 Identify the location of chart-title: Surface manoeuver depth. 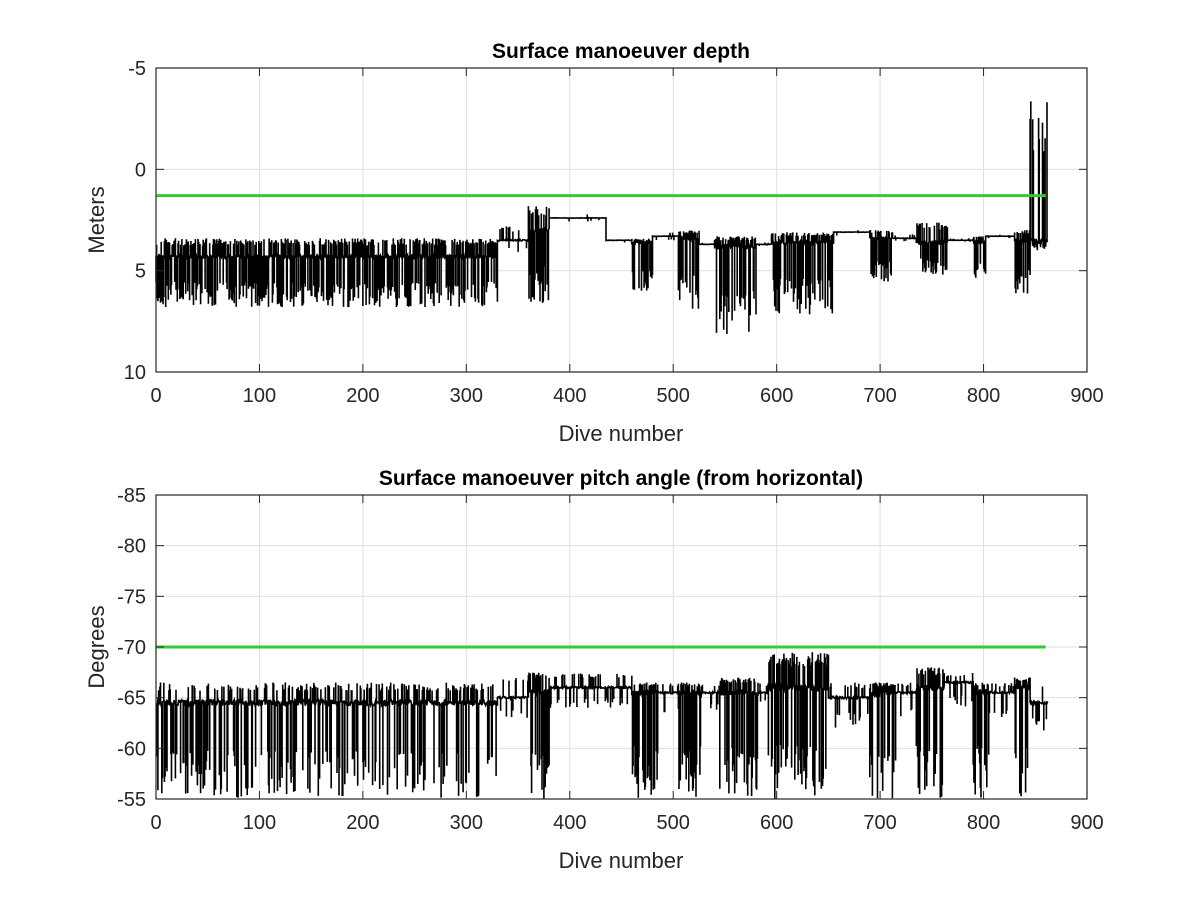
(621, 51).